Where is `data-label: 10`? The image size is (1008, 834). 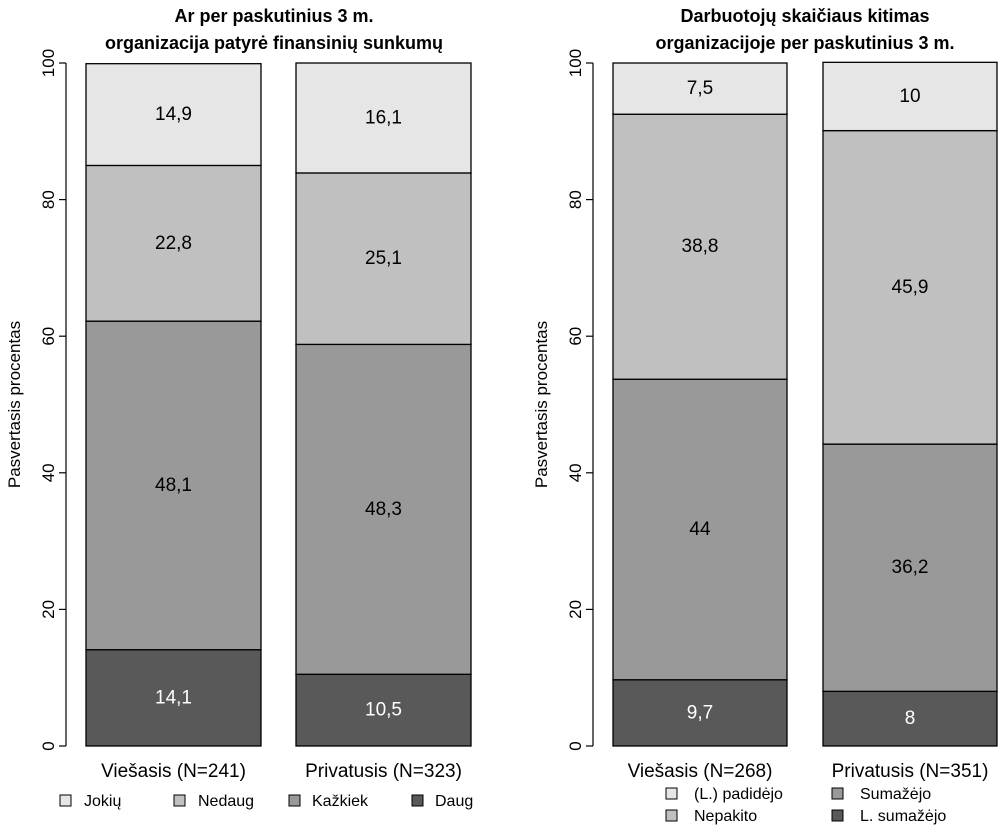
data-label: 10 is located at coordinates (909, 96).